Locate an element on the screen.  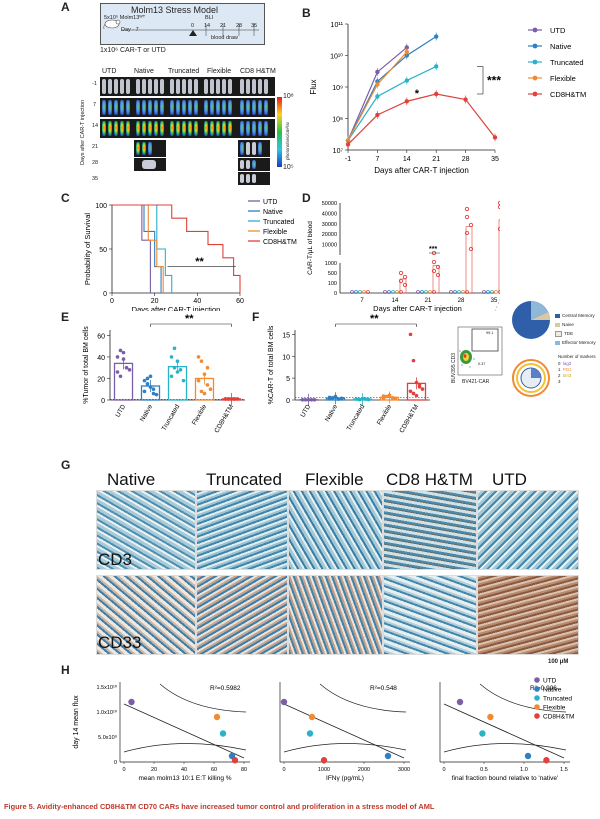
y-tick-label: 1.5x10¹⁰ is located at coordinates (106, 687).